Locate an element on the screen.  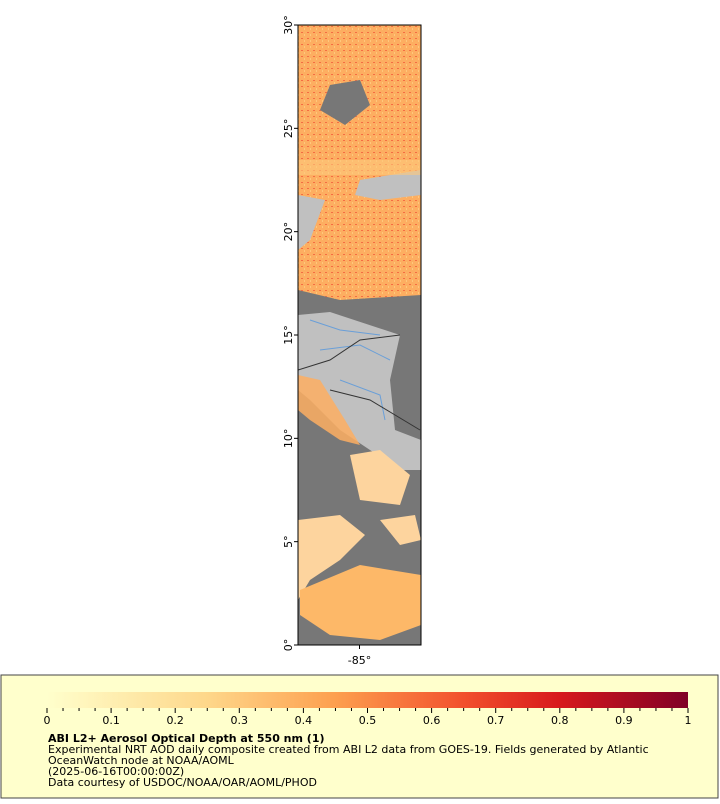
y-tick-label: 30° is located at coordinates (288, 25).